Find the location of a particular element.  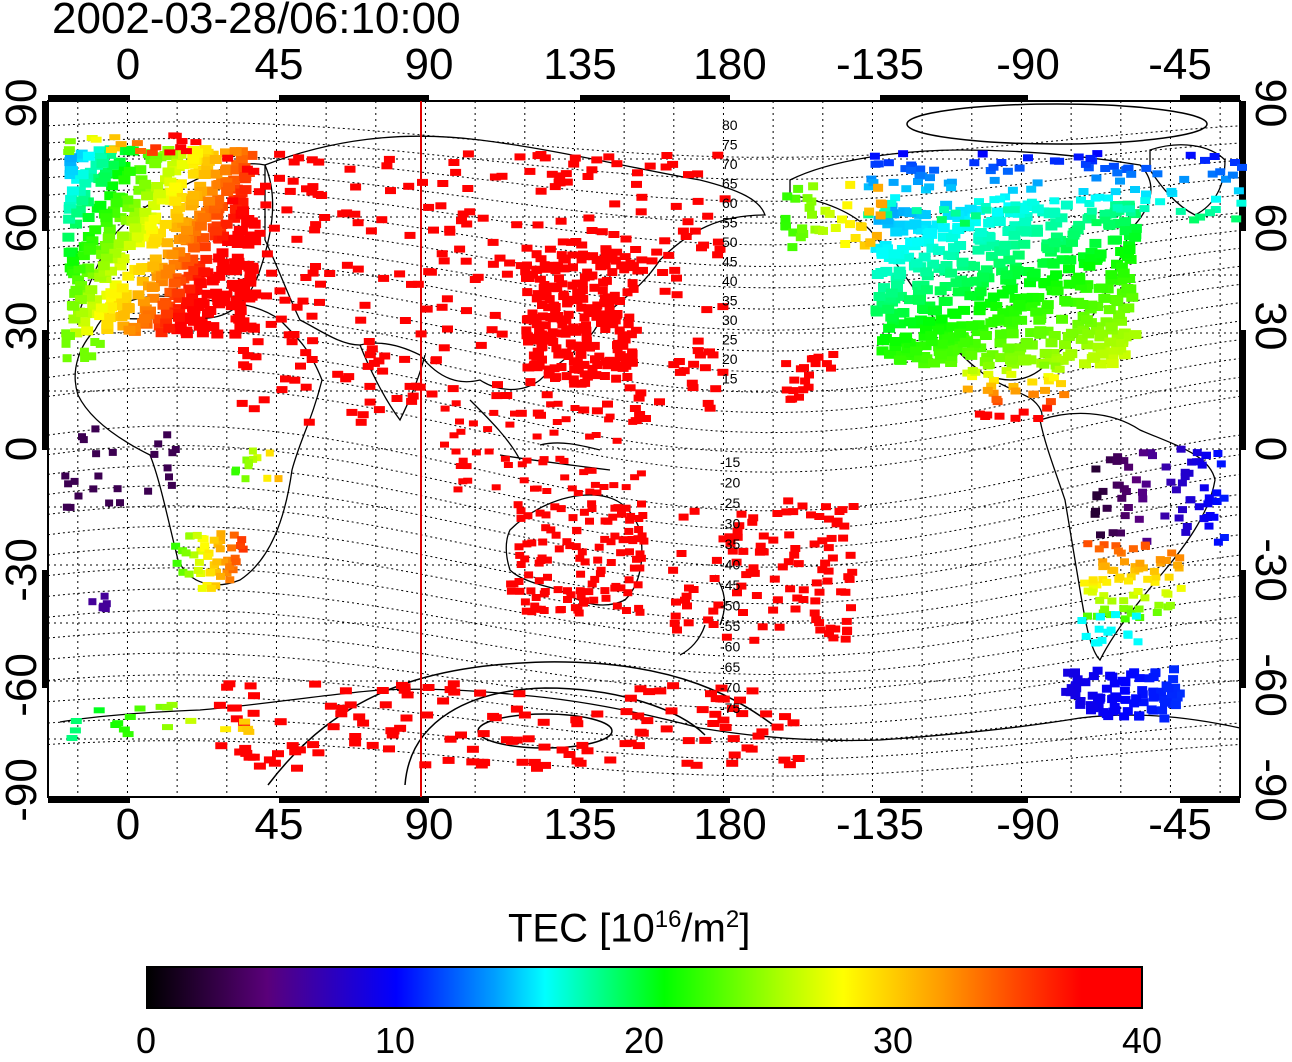

contour-label: -75 is located at coordinates (730, 708).